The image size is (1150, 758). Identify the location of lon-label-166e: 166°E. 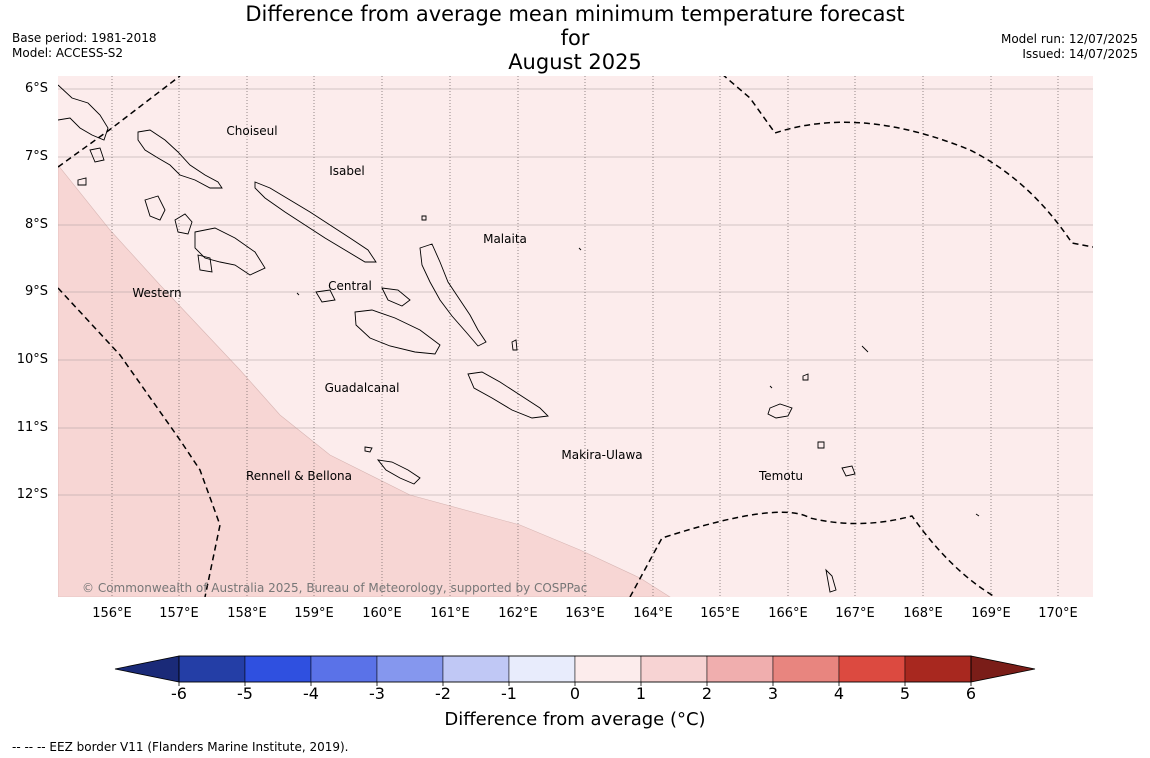
(788, 613).